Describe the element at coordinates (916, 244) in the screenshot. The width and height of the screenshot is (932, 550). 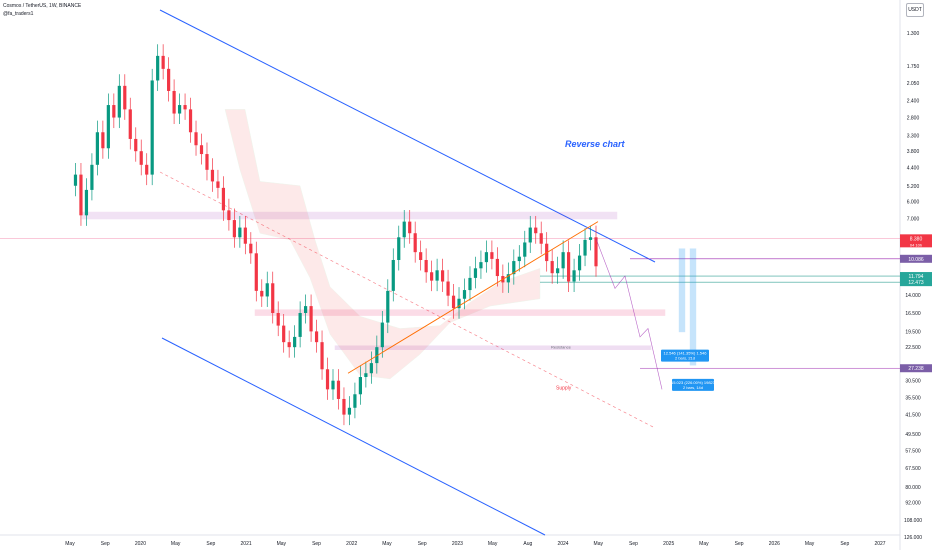
I see `current-price-tag-subtext: 04 10h` at that location.